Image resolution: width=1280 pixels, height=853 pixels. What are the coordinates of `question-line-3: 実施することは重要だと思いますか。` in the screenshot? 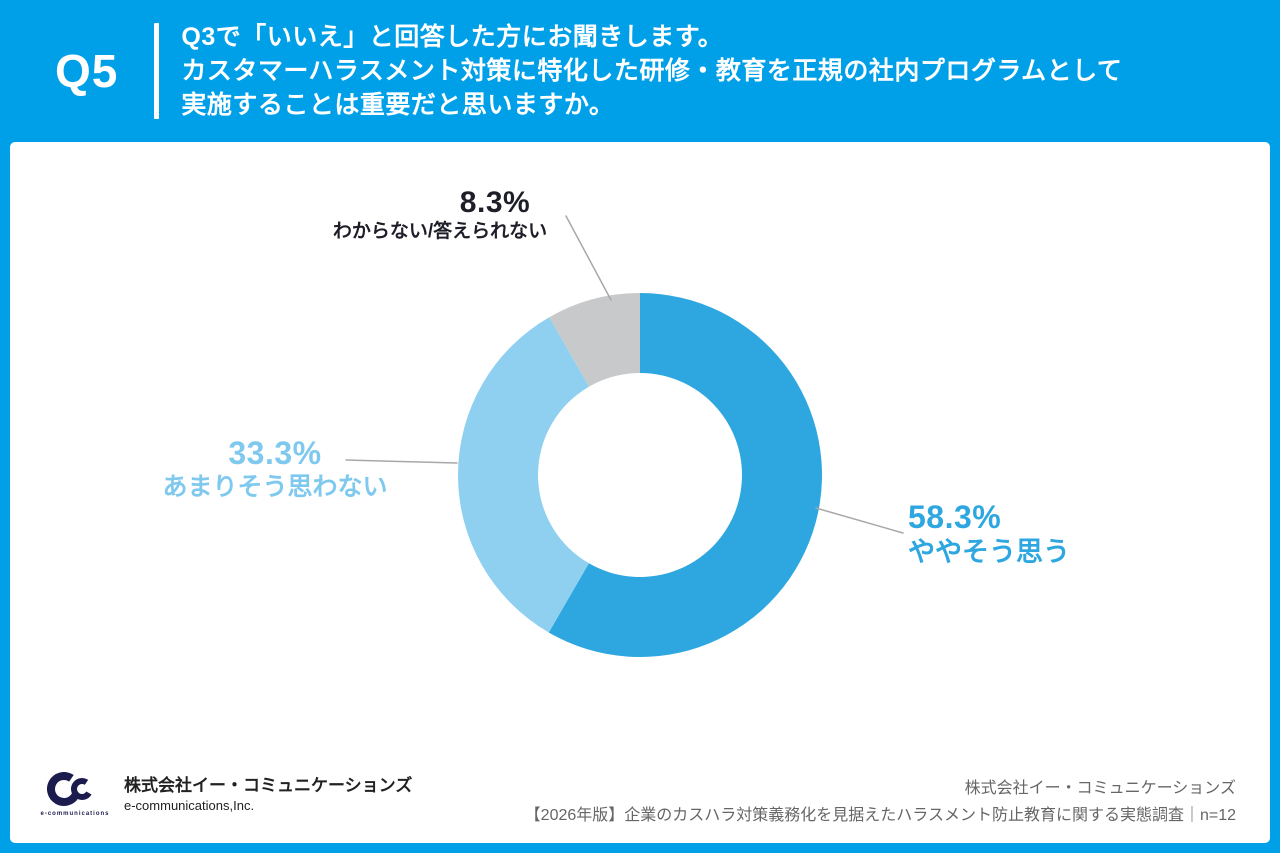 It's located at (398, 105).